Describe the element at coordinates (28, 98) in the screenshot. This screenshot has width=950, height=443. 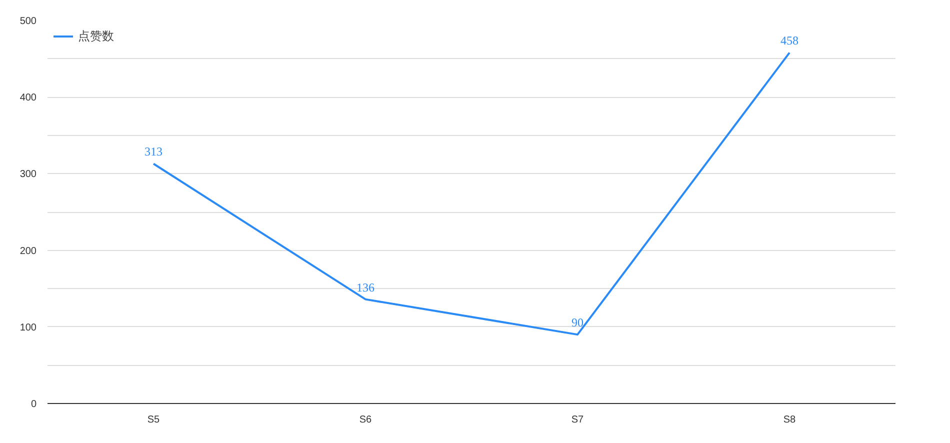
I see `y-tick-label: 400` at that location.